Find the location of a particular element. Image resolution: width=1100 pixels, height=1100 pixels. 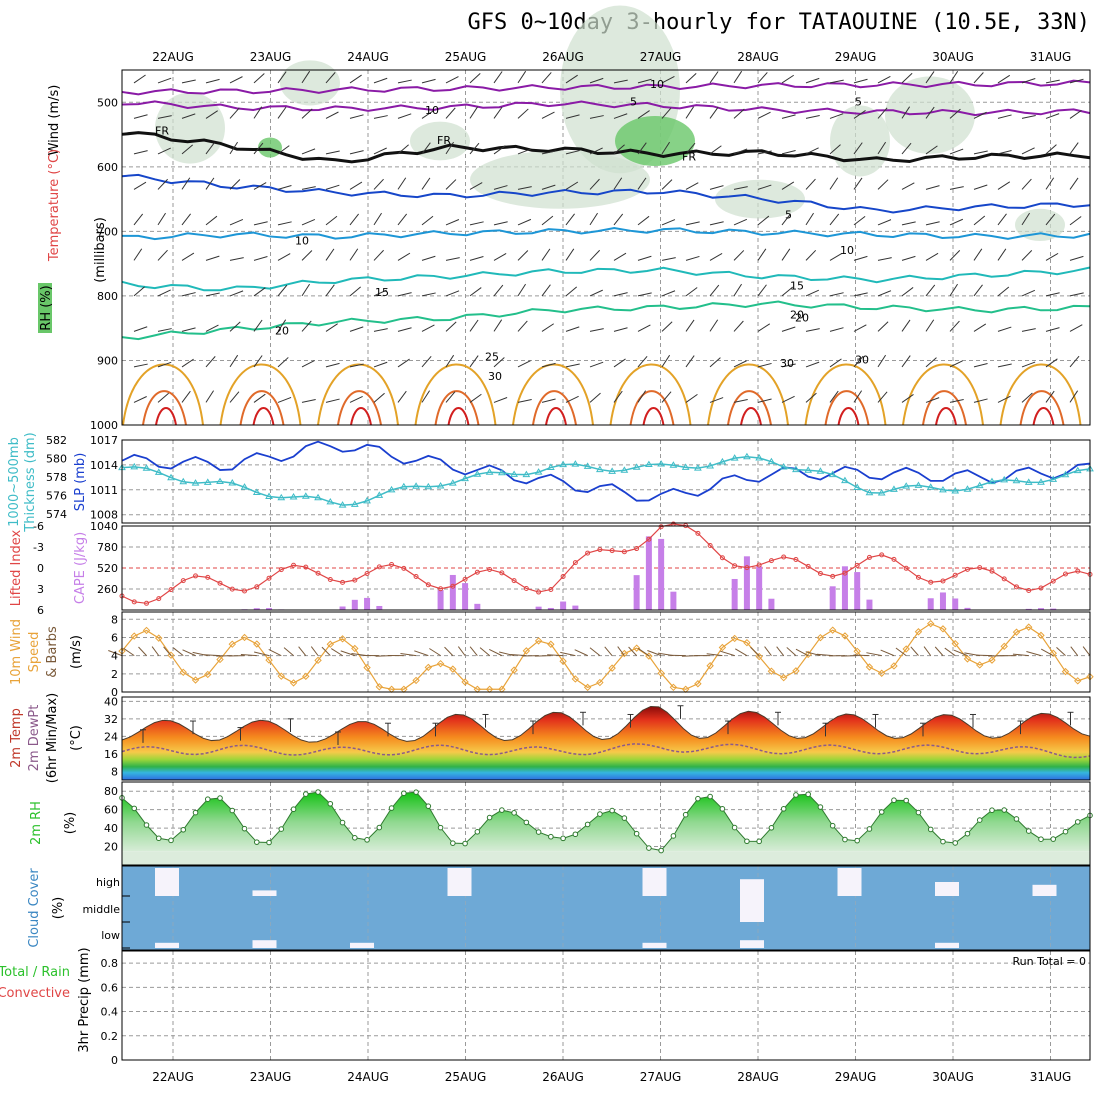

upper-tick-label: 700 is located at coordinates (107, 231).